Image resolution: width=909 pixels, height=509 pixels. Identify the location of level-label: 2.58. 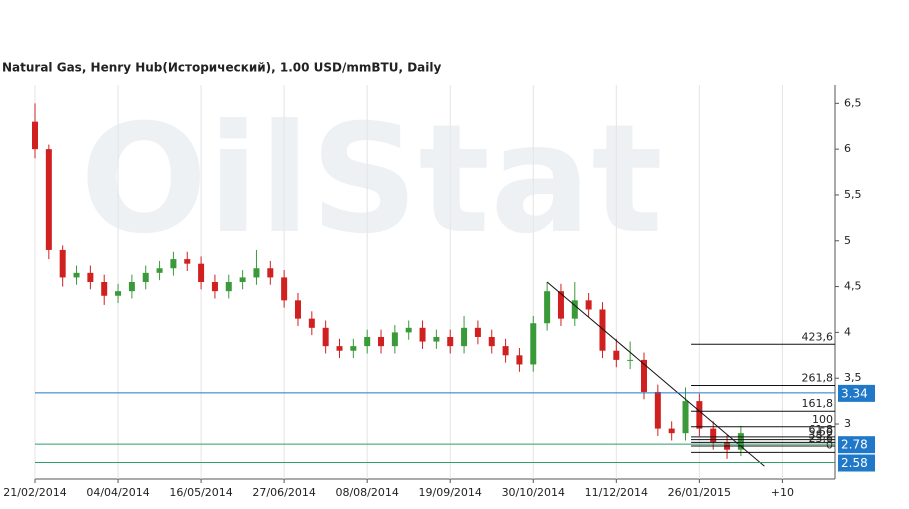
(854, 463).